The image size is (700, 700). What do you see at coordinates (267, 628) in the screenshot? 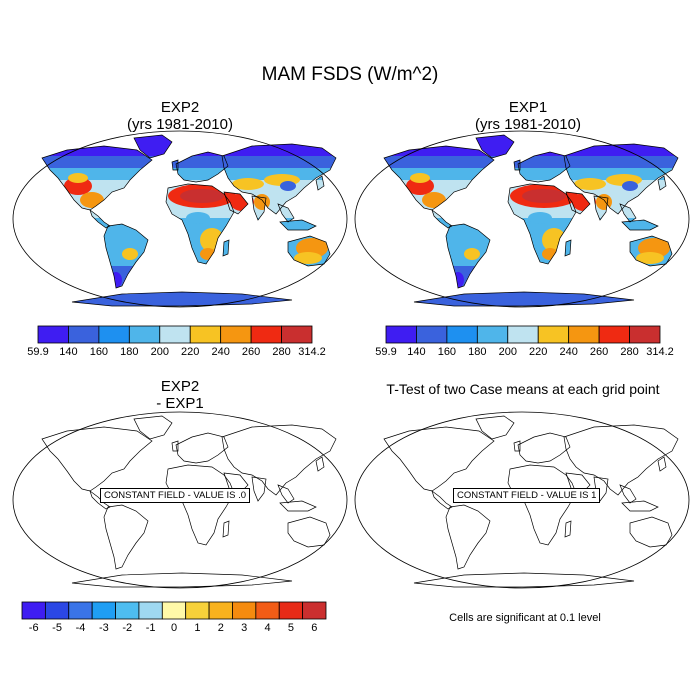
I see `colorbar-tick-label: 4` at bounding box center [267, 628].